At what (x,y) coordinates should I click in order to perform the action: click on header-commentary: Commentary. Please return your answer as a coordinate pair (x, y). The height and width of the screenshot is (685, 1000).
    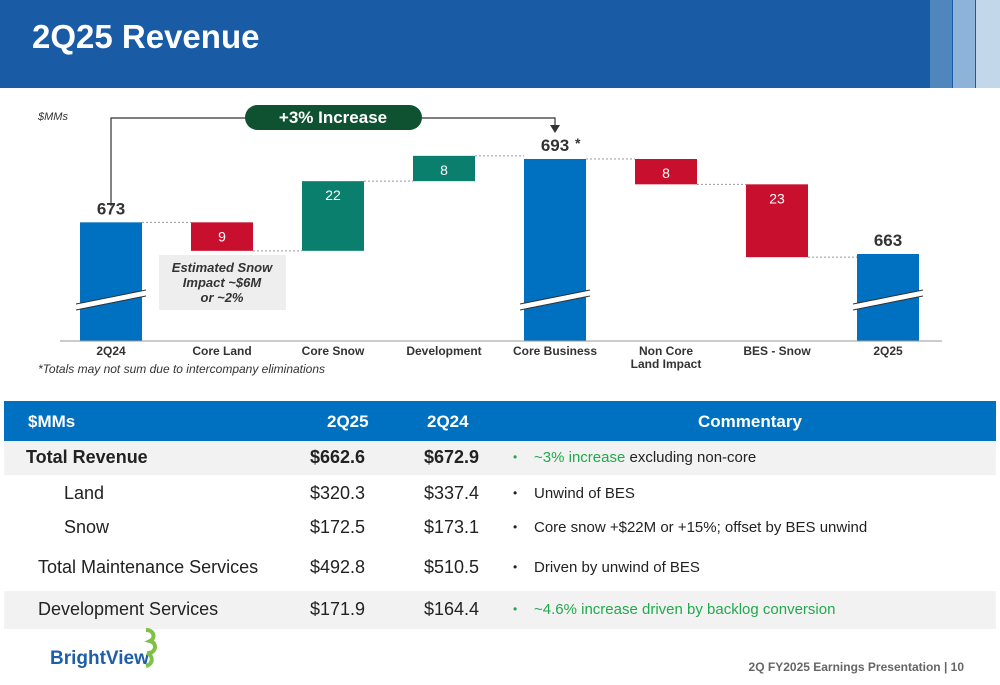
    Looking at the image, I should click on (750, 421).